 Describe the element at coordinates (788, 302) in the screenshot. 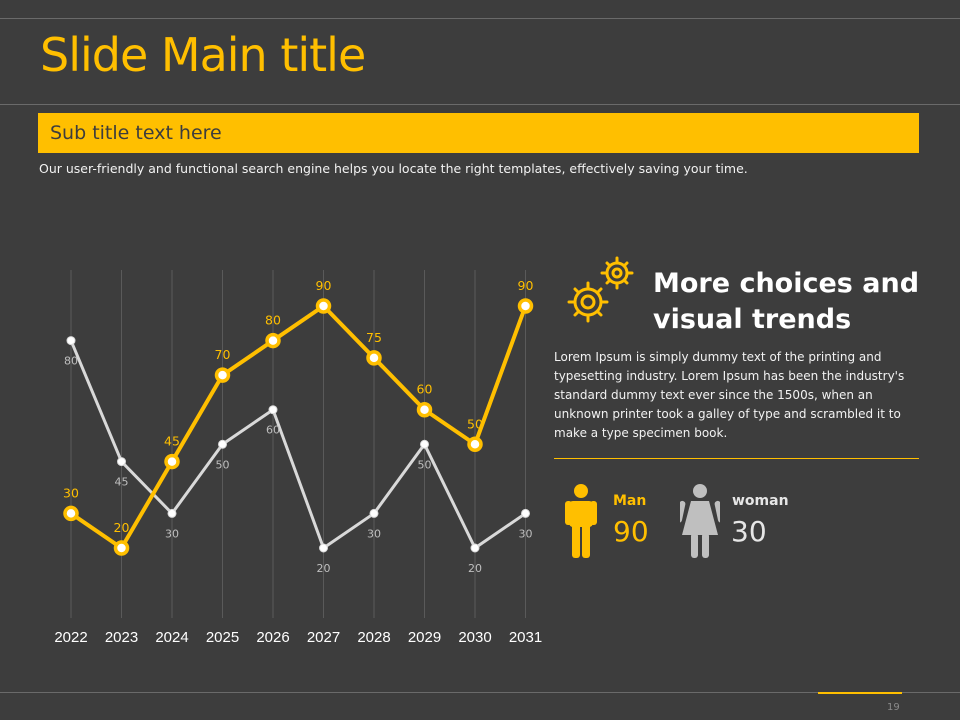

I see `info-heading: More choices and visual trends` at that location.